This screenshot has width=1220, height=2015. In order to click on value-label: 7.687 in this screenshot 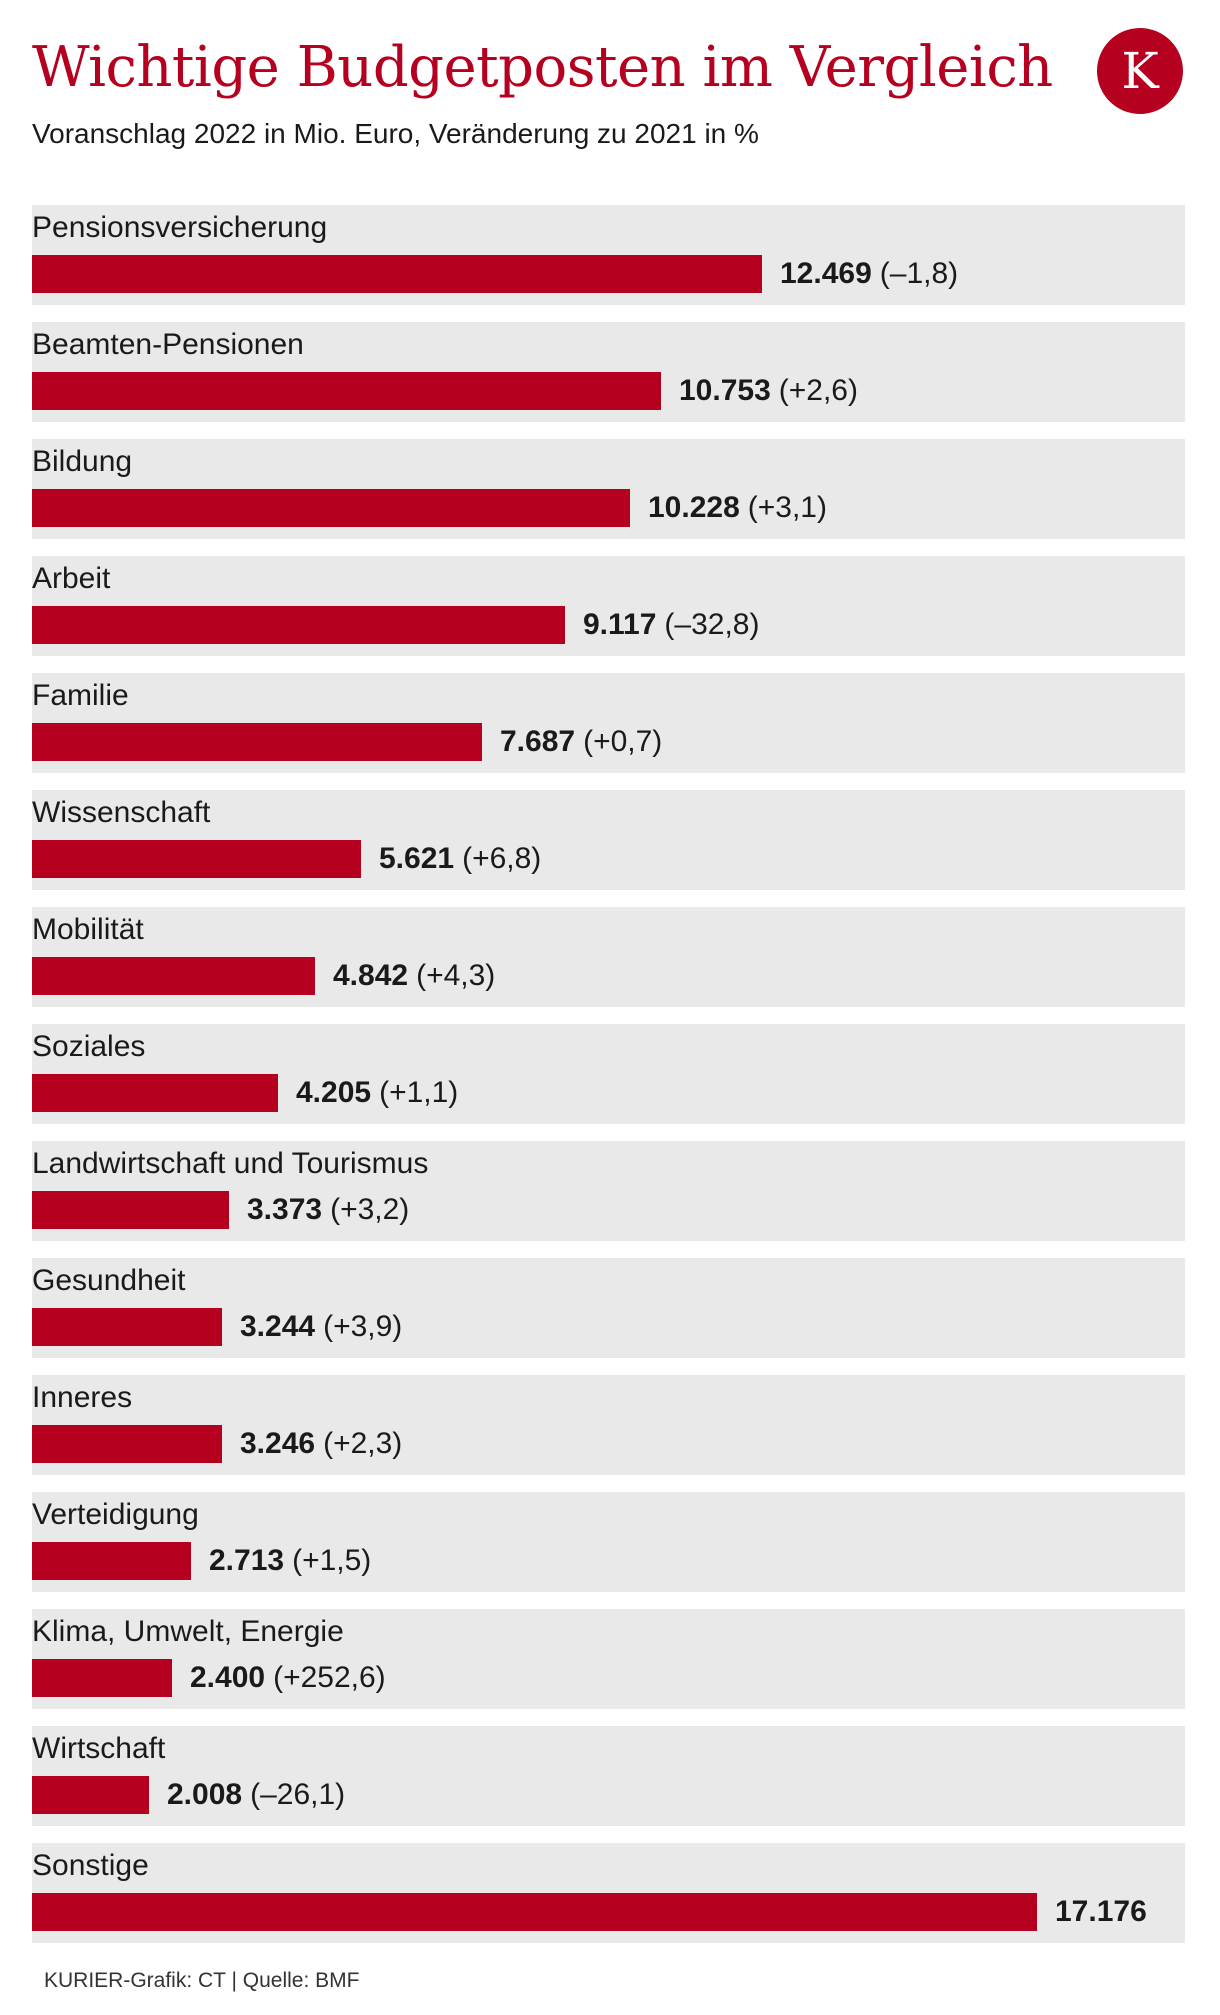, I will do `click(538, 741)`.